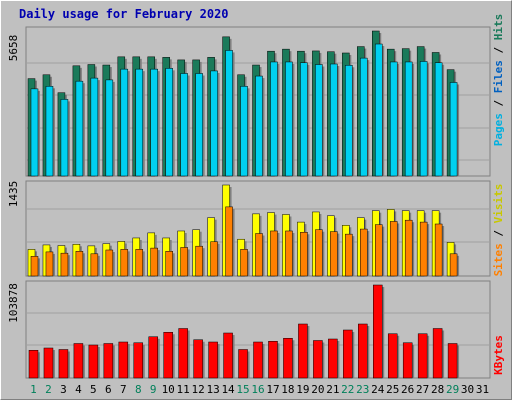  What do you see at coordinates (378, 389) in the screenshot?
I see `x-tick-label: 24` at bounding box center [378, 389].